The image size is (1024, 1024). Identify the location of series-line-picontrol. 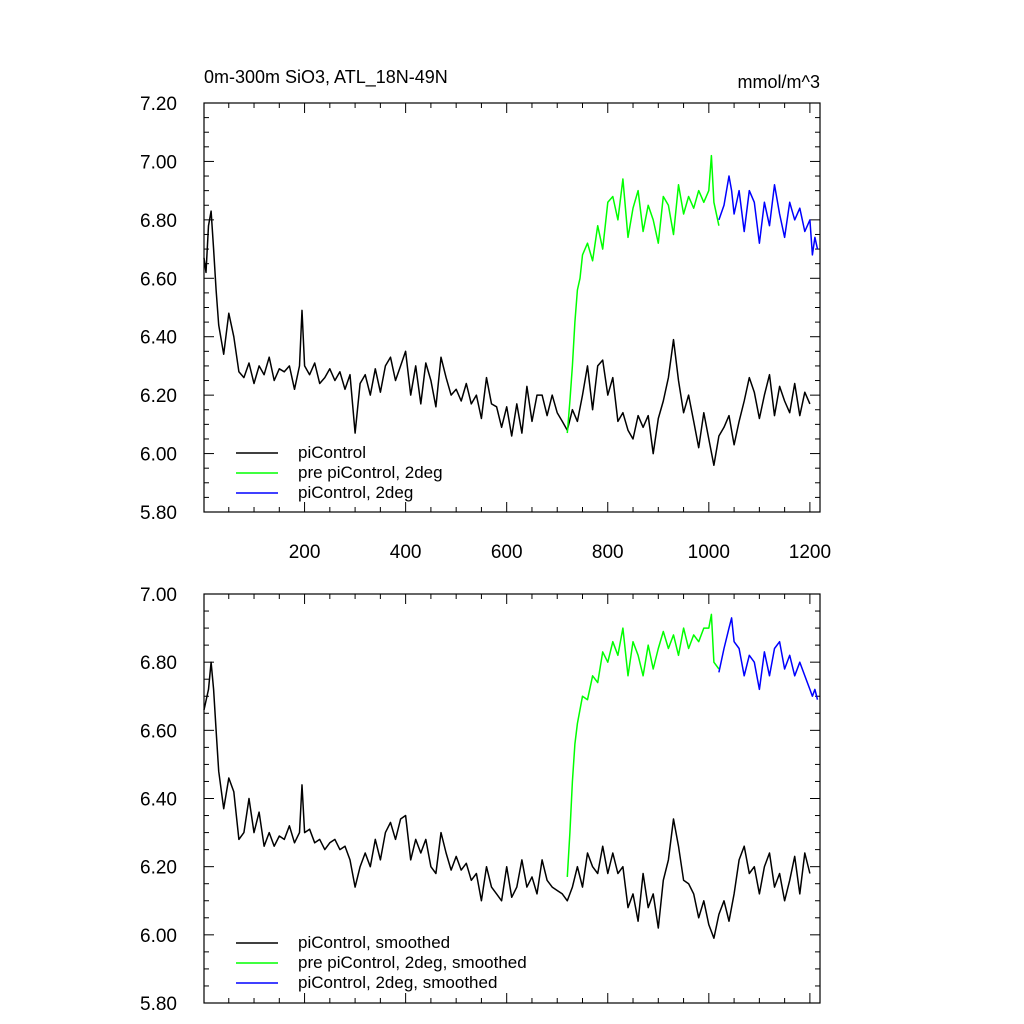
(507, 338).